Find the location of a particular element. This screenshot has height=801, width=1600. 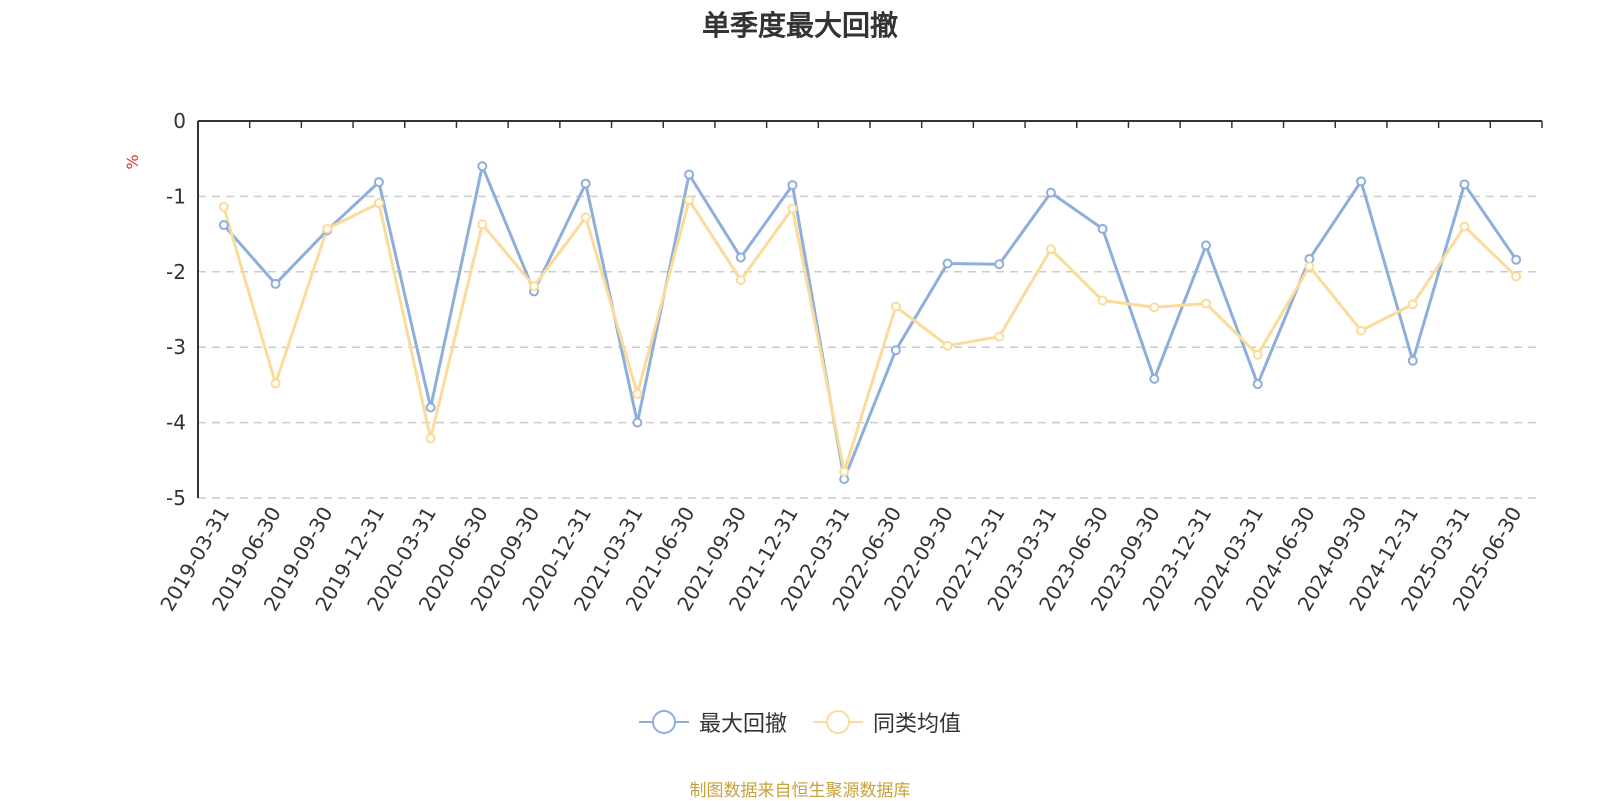

y-tick-label: -4 is located at coordinates (176, 423).